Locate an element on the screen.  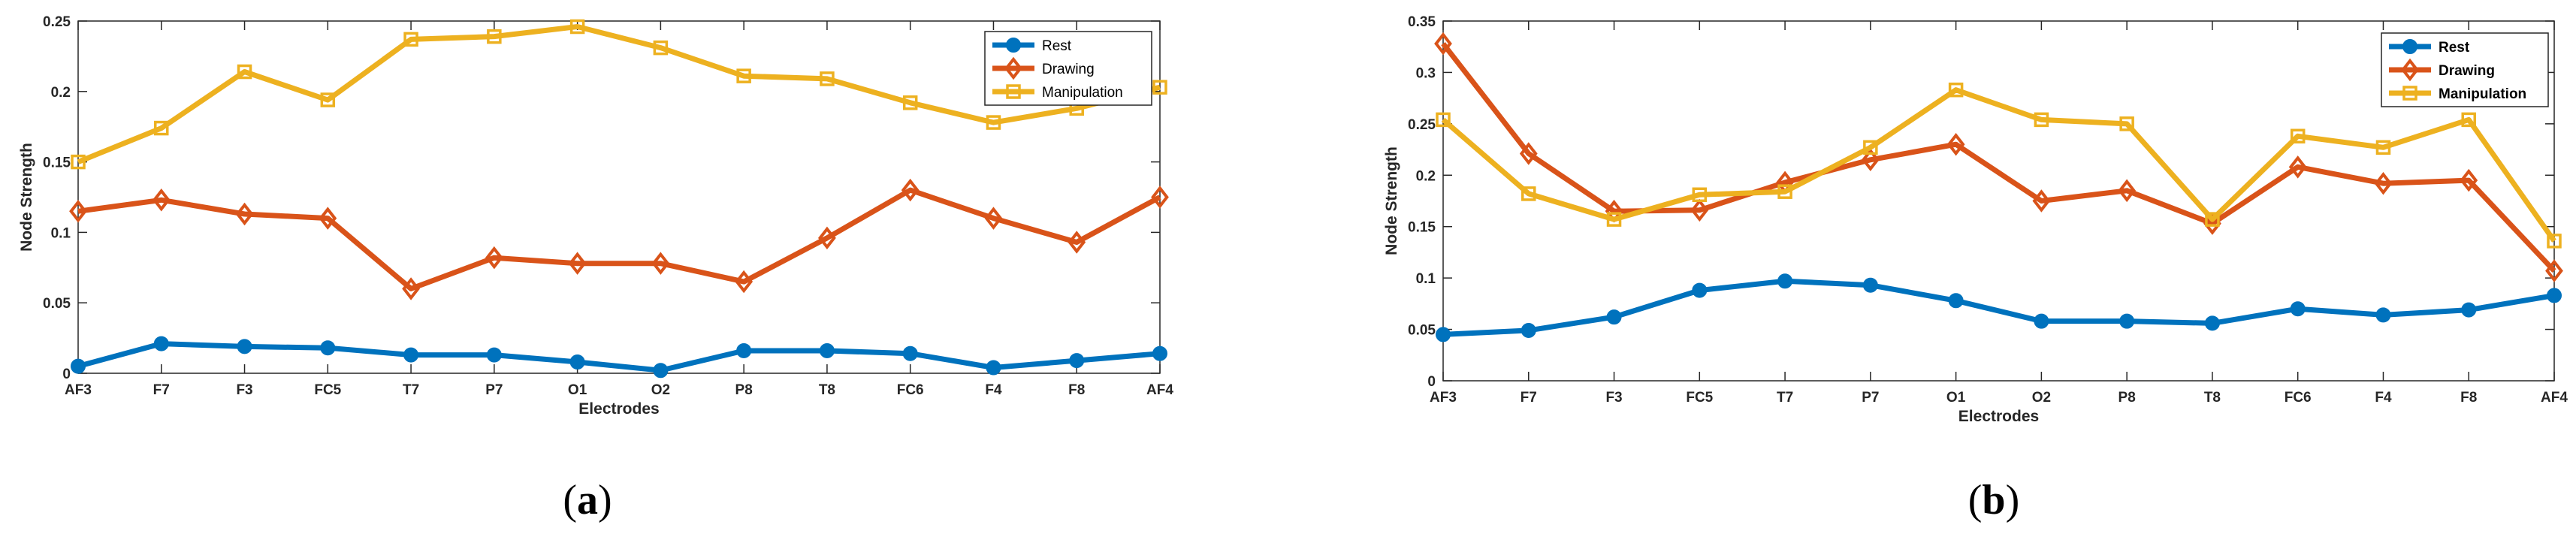
x-tick-label: T7 is located at coordinates (411, 390).